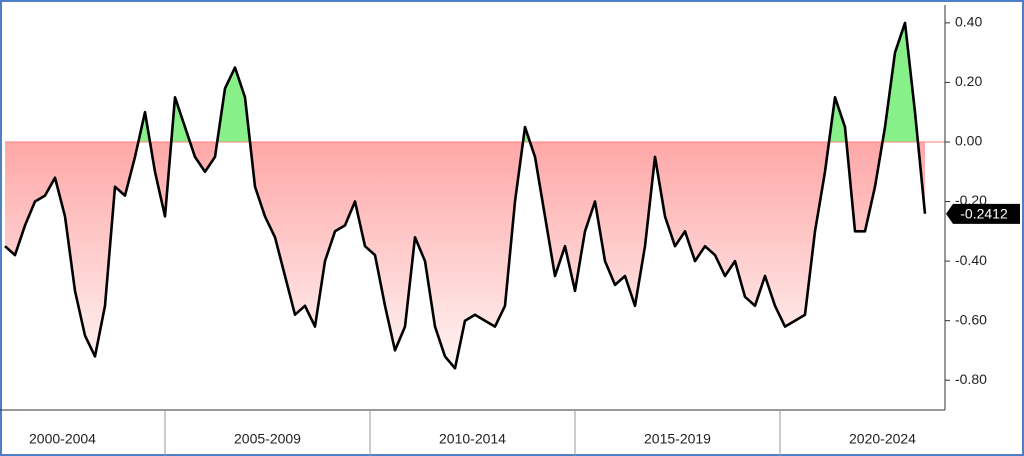 The image size is (1024, 456). Describe the element at coordinates (971, 319) in the screenshot. I see `y-tick-label: -0.60` at that location.